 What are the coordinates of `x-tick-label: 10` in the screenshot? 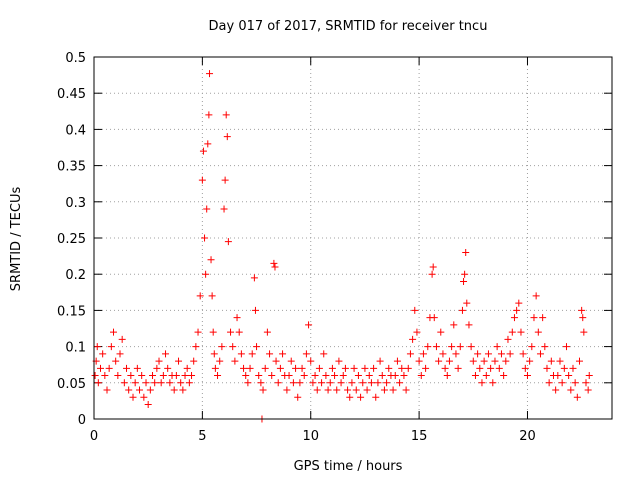 It's located at (310, 436).